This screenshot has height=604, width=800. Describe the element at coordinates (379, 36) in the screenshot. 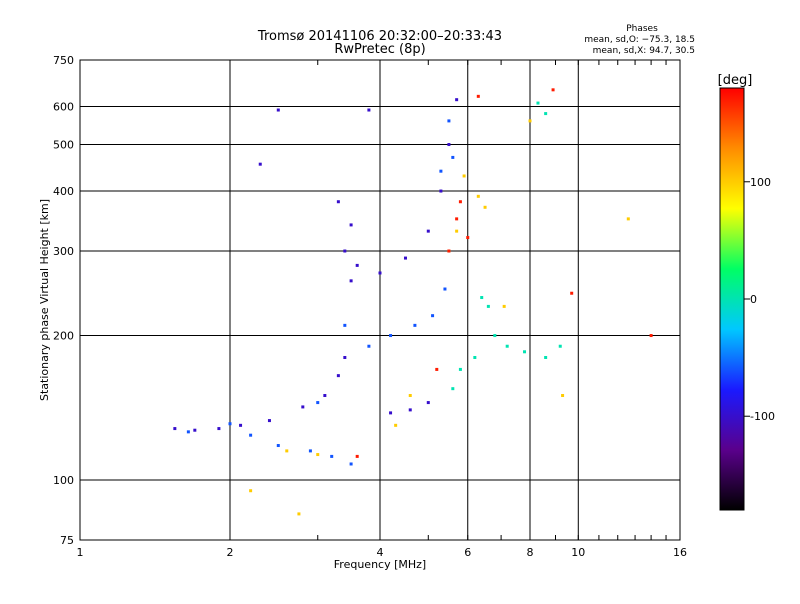

I see `chart-title: Tromsø 20141106 20:32:00–20:33:43` at that location.